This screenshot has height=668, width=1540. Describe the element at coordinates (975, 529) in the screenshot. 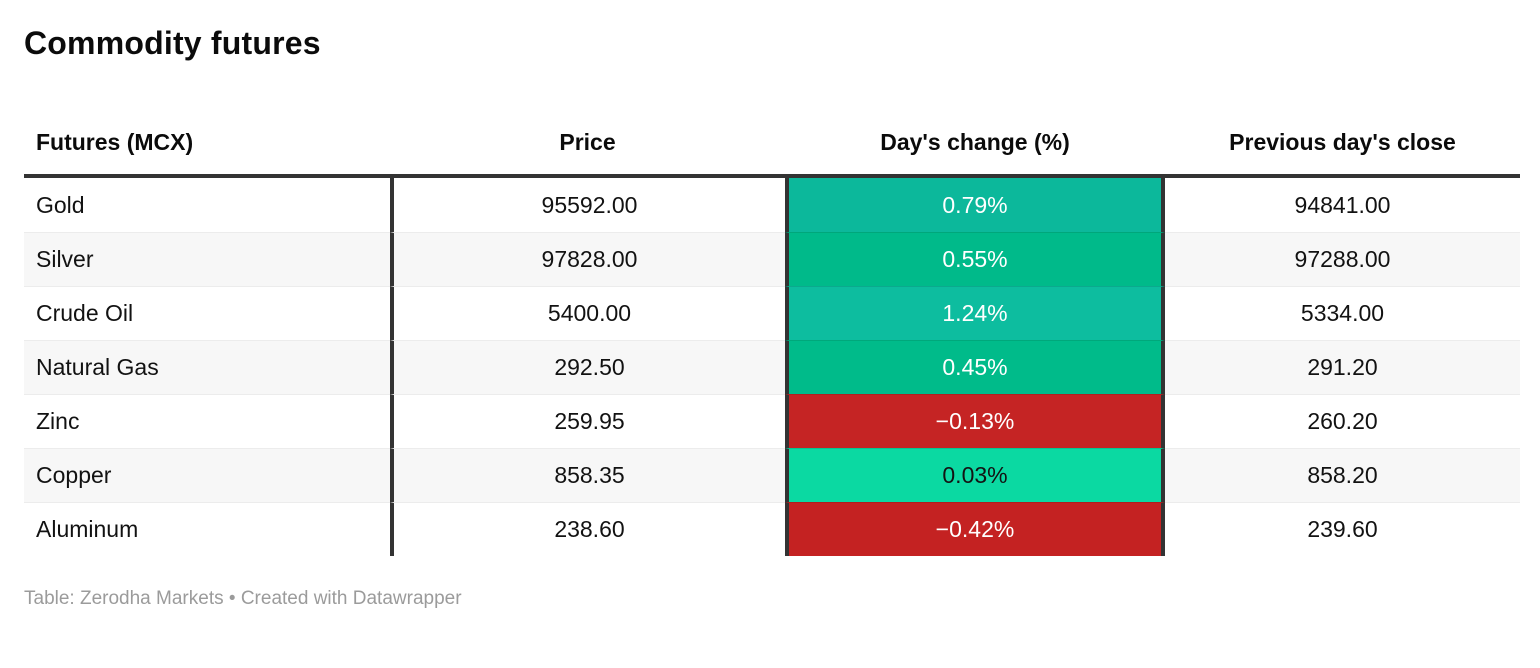

I see `change-value: −0.42%` at that location.